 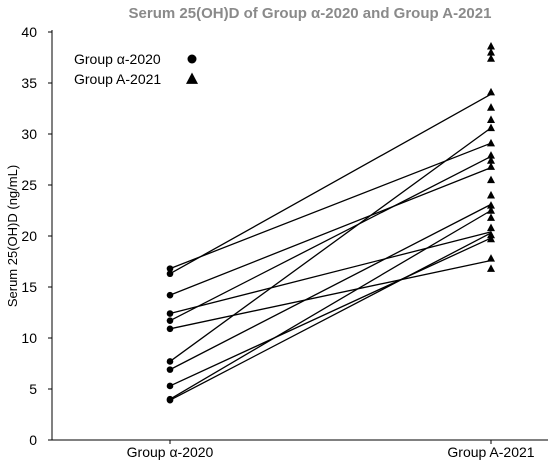 What do you see at coordinates (170, 452) in the screenshot?
I see `x-tick-label: Group α-2020` at bounding box center [170, 452].